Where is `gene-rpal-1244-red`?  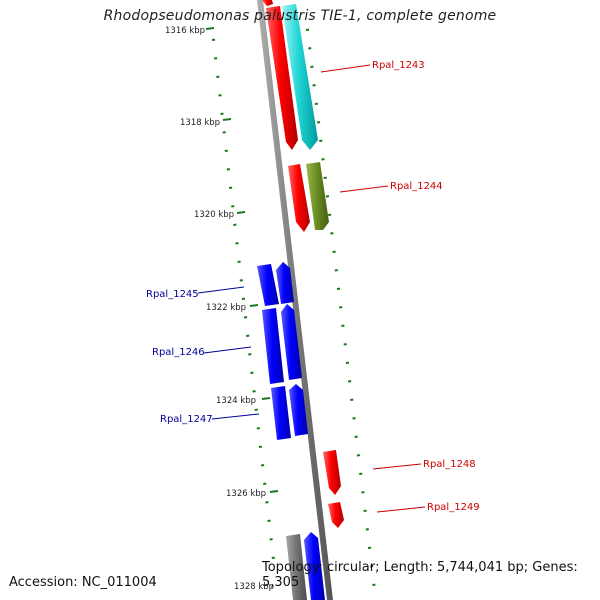 gene-rpal-1244-red is located at coordinates (299, 198).